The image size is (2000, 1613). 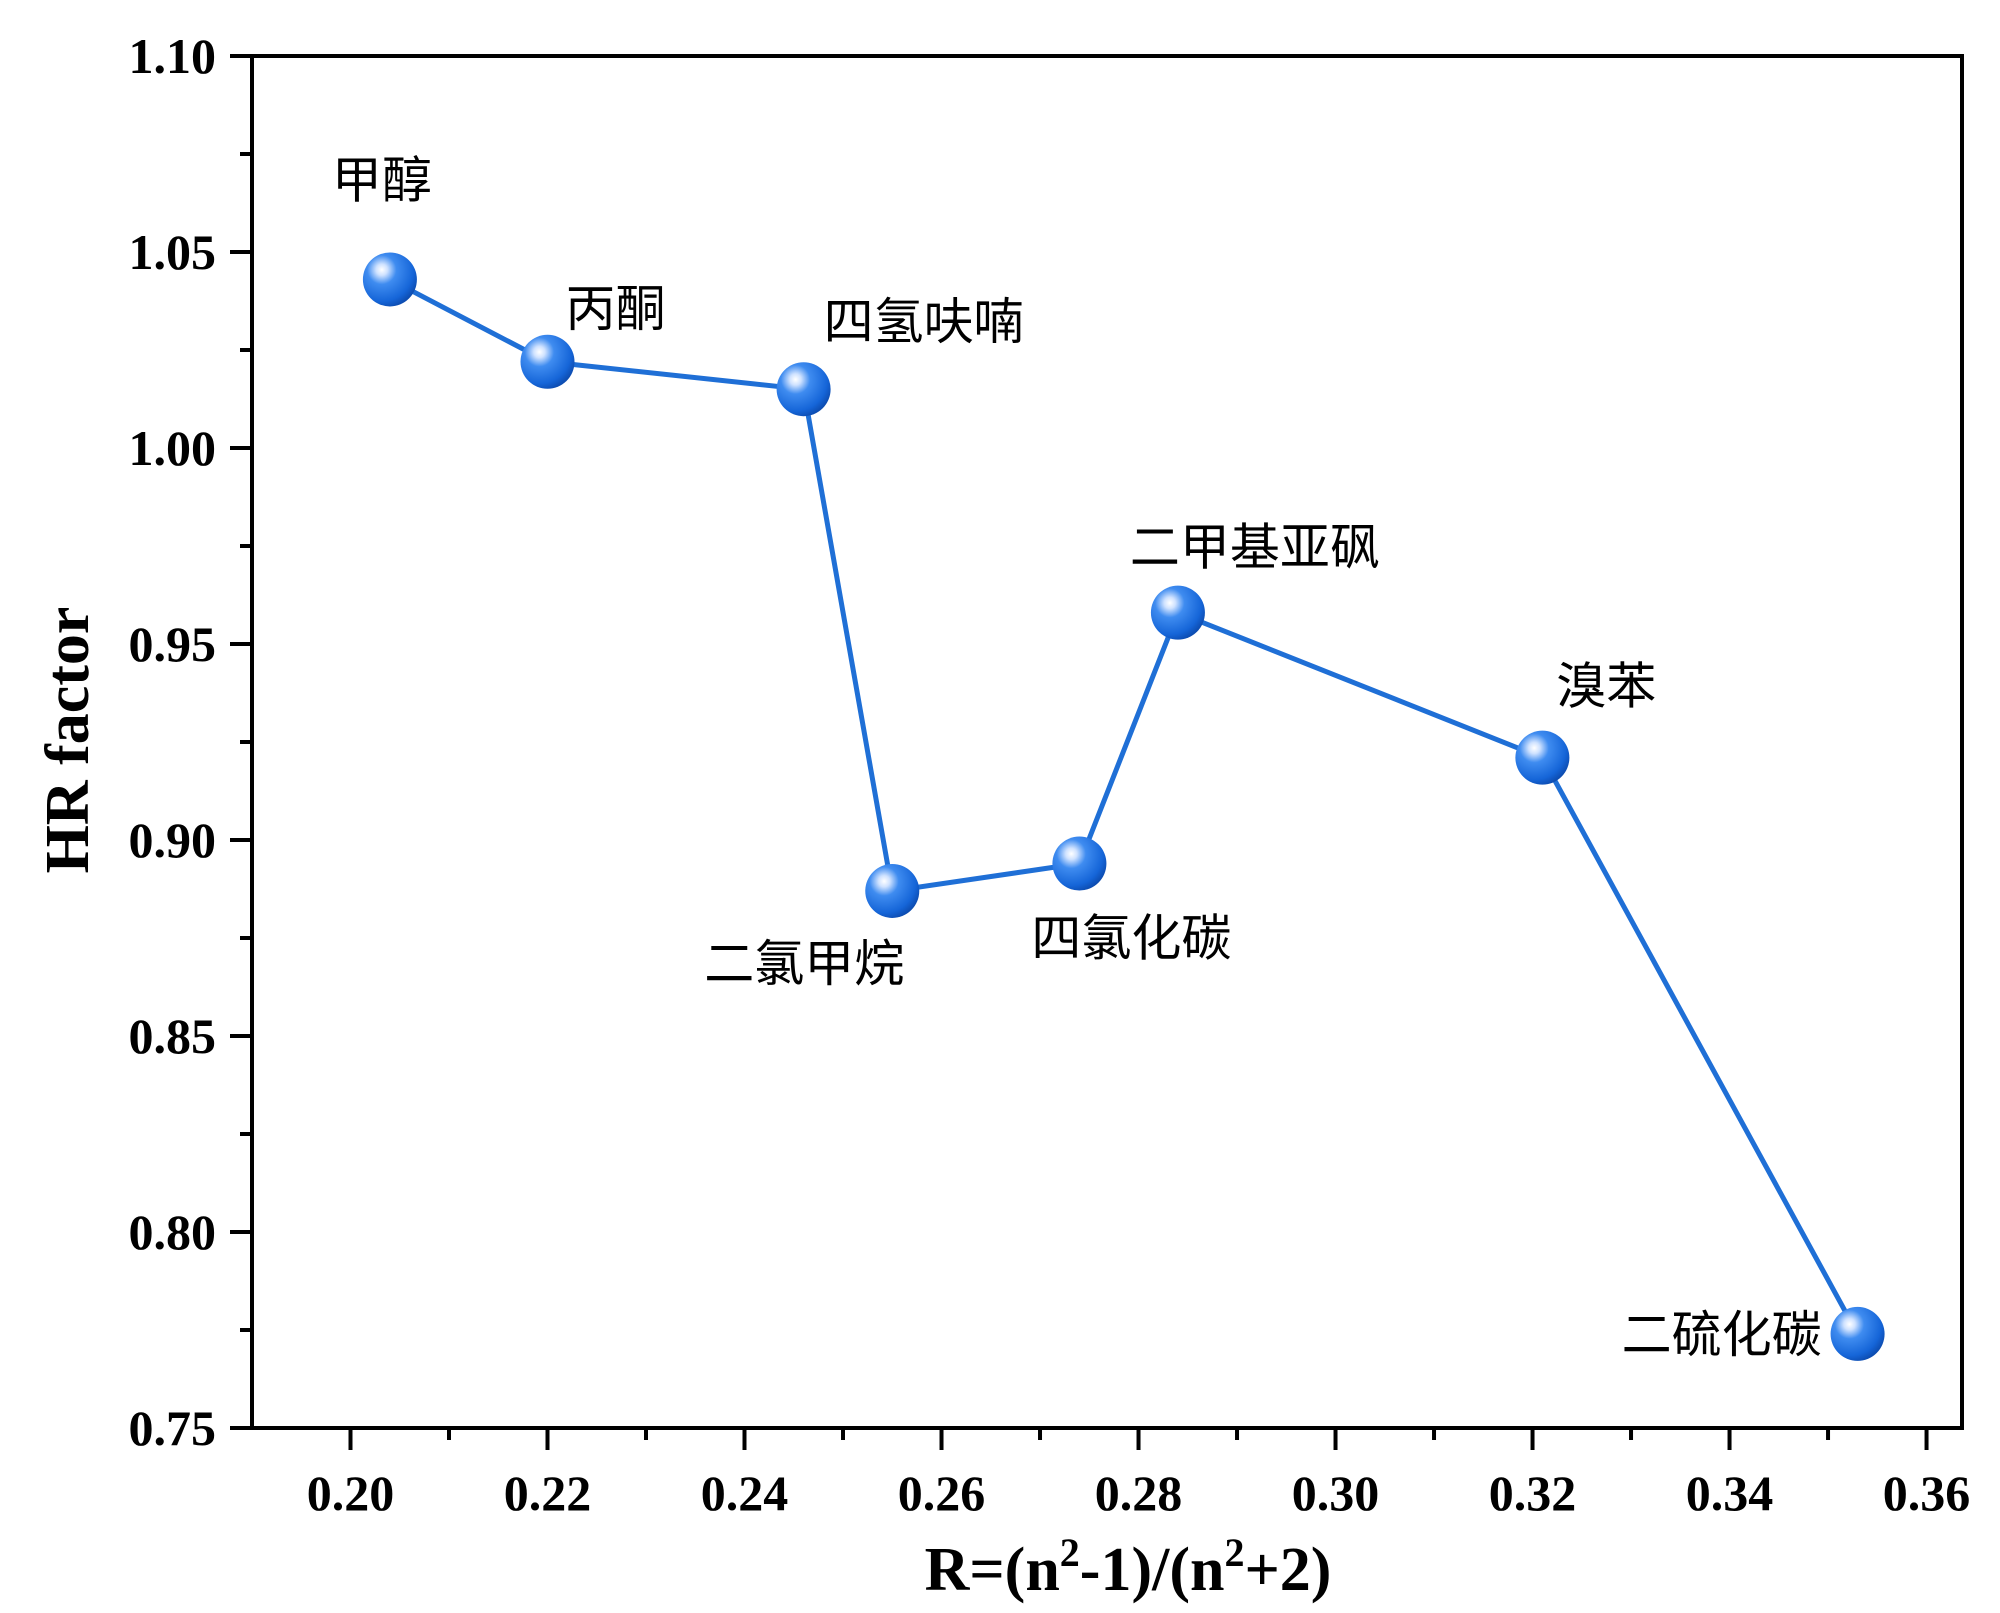 What do you see at coordinates (548, 1493) in the screenshot?
I see `x-tick-label: 0.22` at bounding box center [548, 1493].